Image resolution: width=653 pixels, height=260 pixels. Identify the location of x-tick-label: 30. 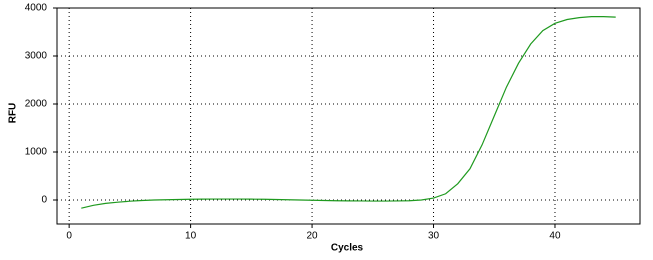
(434, 236).